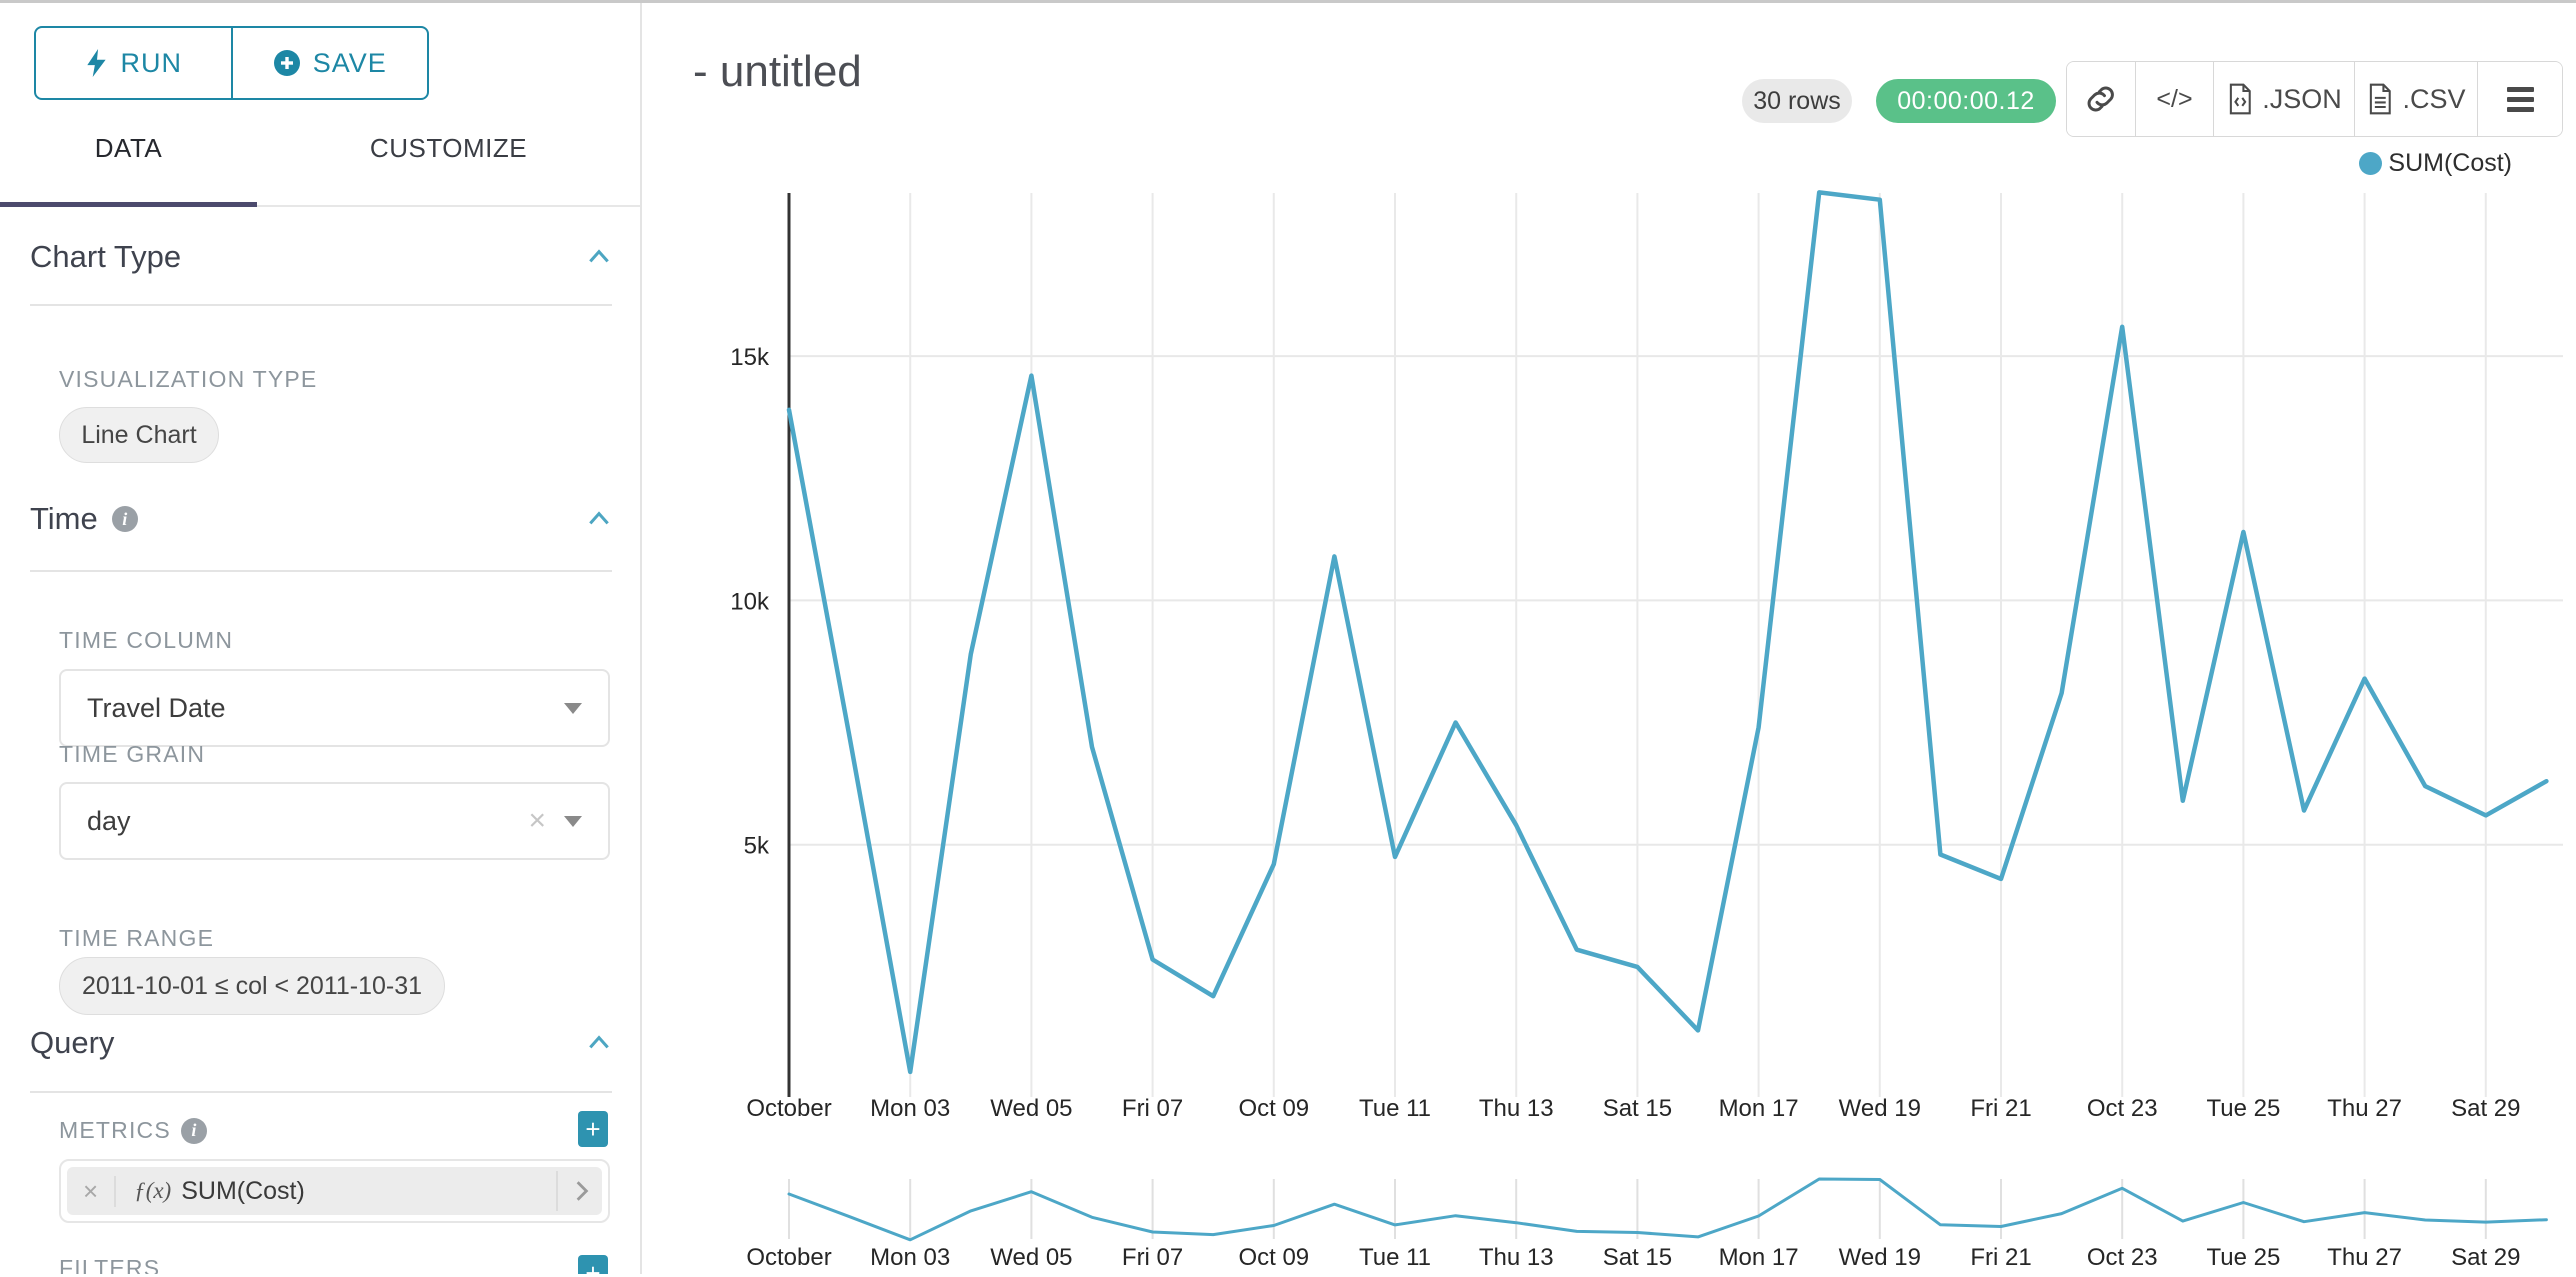 This screenshot has width=2576, height=1277. I want to click on json-file-icon, so click(2240, 99).